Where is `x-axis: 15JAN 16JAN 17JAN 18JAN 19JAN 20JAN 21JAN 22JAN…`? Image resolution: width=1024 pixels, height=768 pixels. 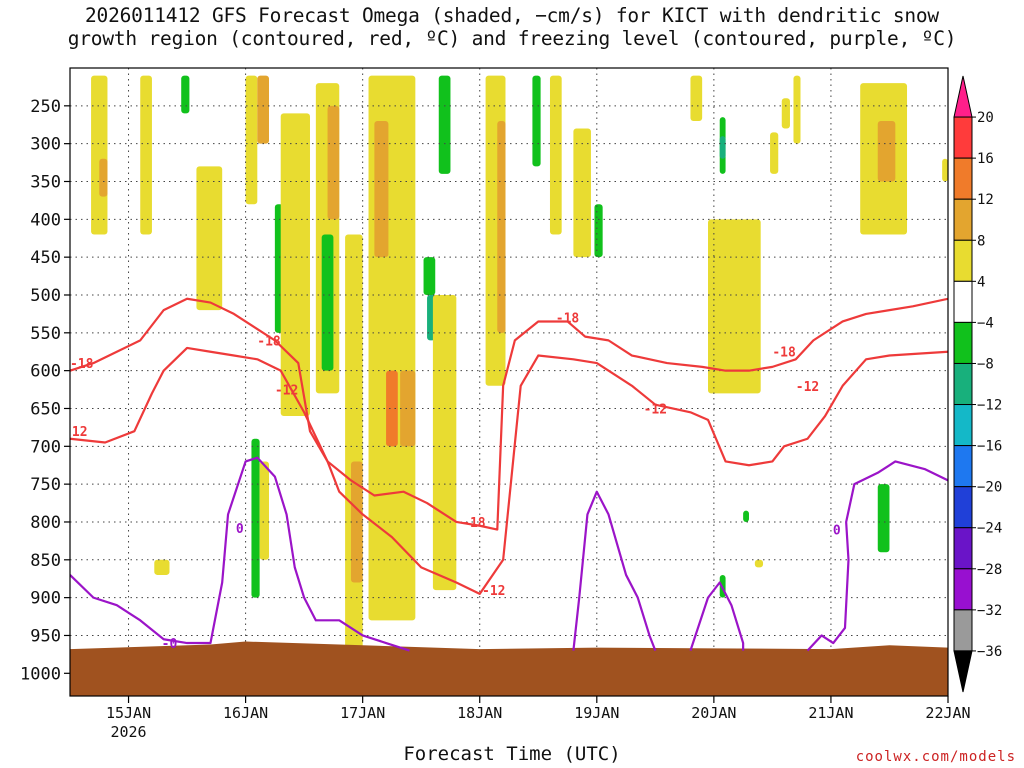
x-axis: 15JAN 16JAN 17JAN 18JAN 19JAN 20JAN 21JAN 22JAN… is located at coordinates (538, 718).